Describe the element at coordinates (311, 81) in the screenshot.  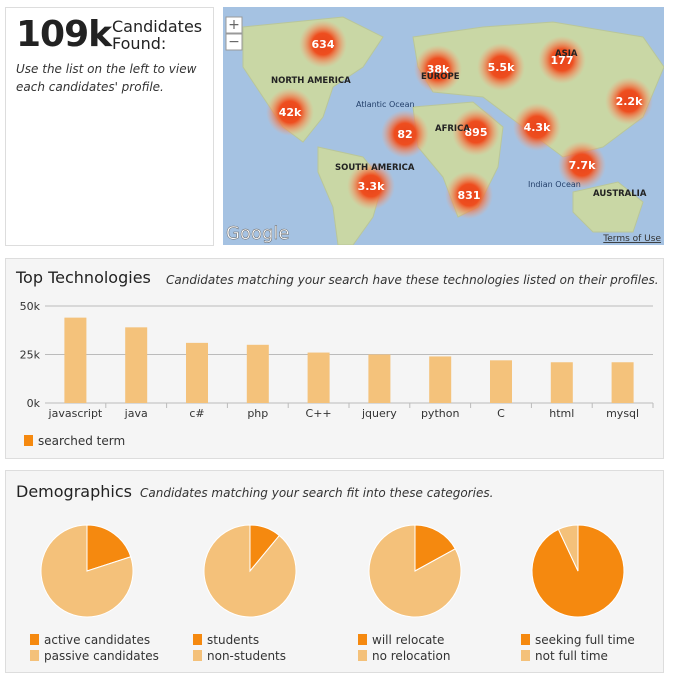
I see `region-label: NORTH AMERICA` at that location.